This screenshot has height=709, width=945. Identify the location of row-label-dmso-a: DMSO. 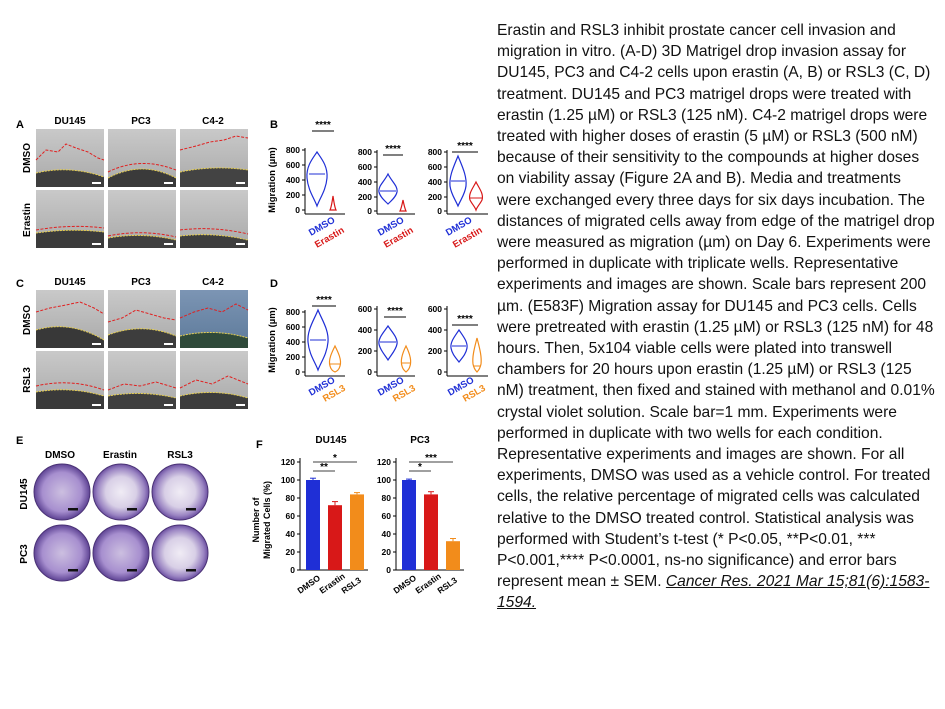
(27, 158).